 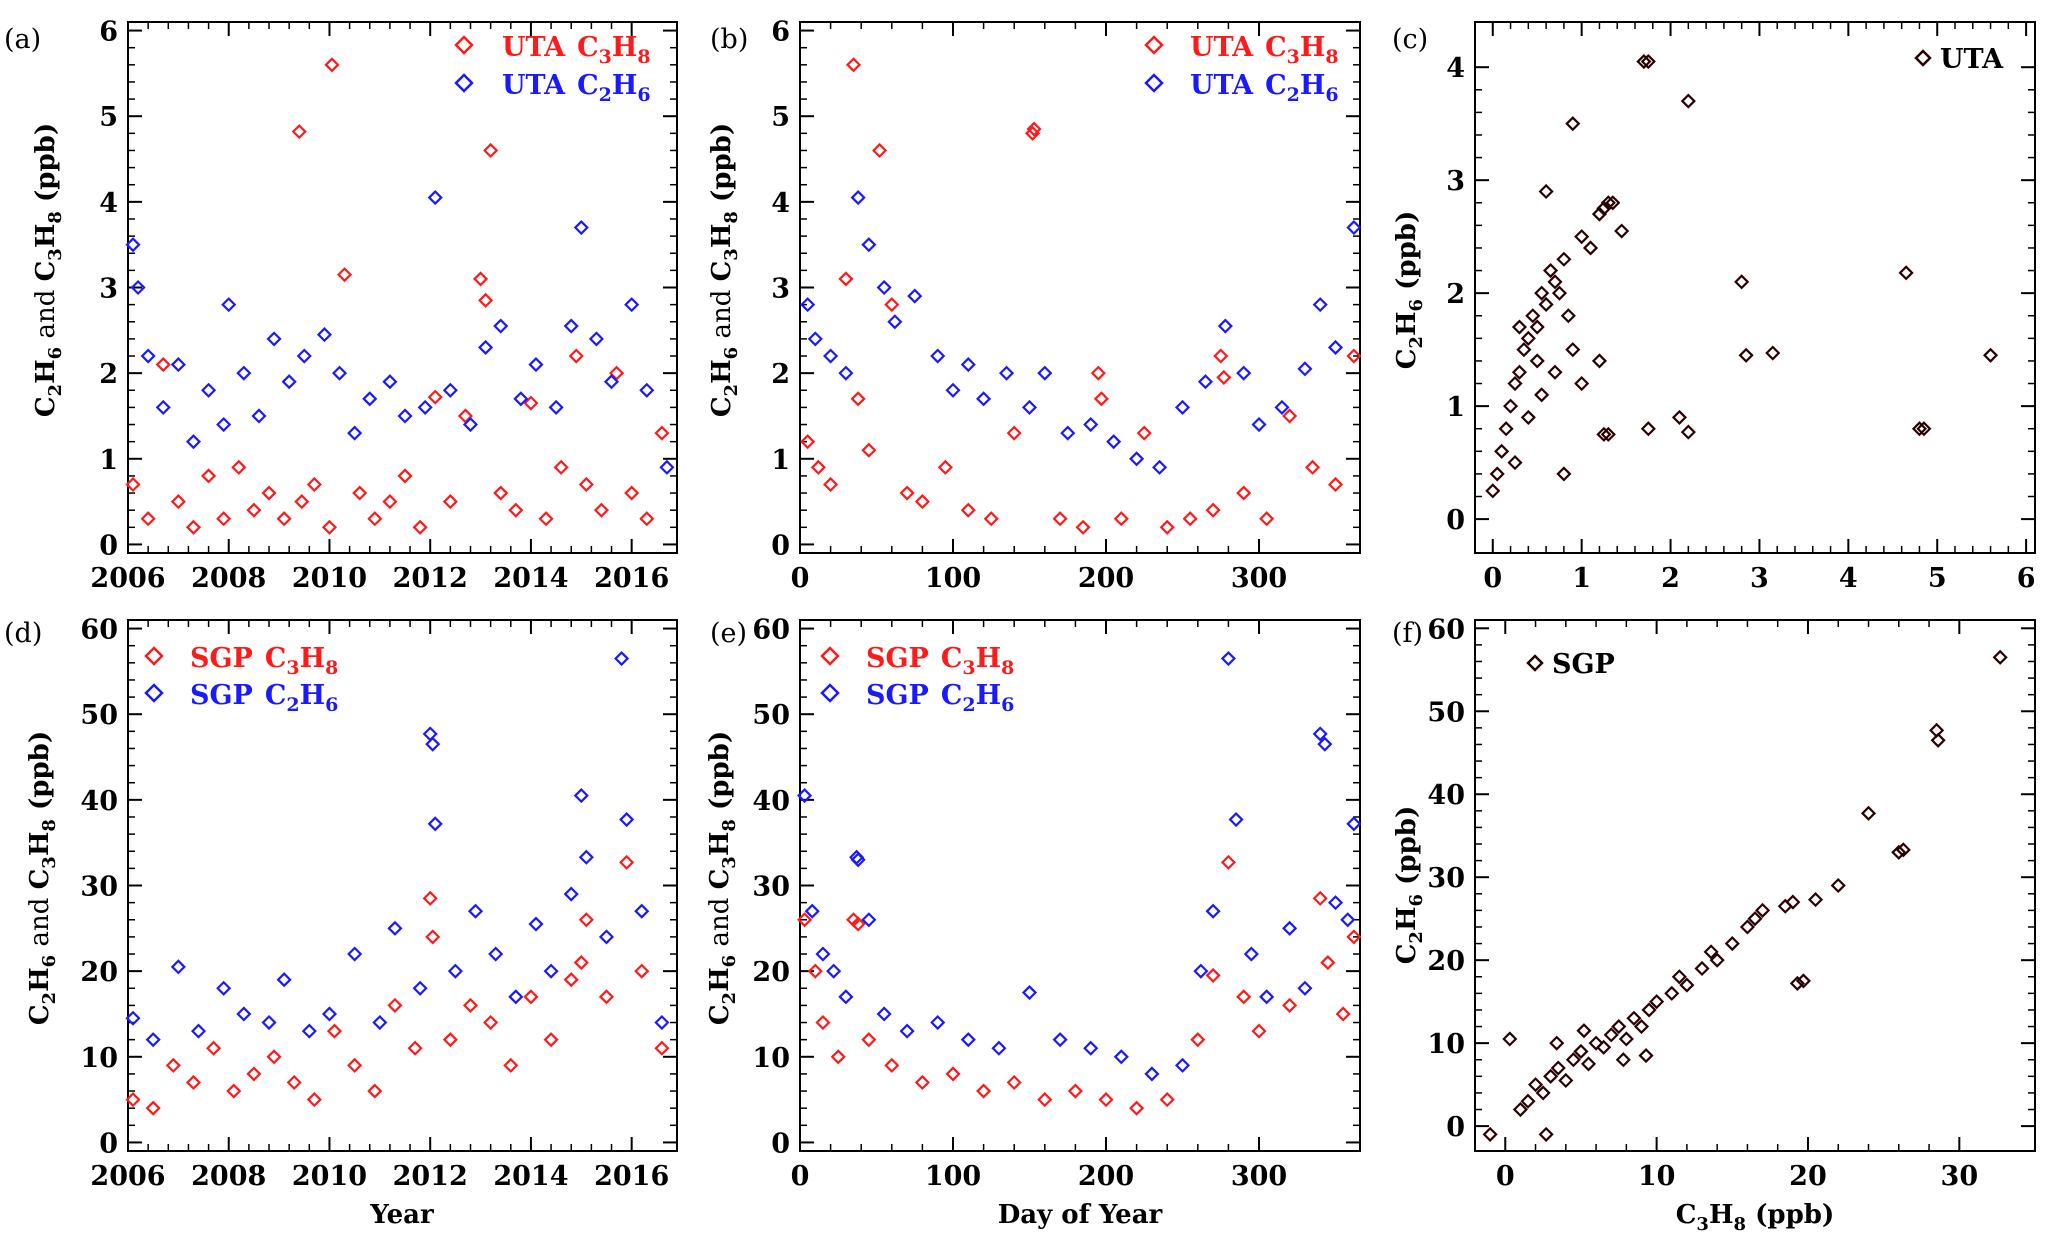 I want to click on panel-label: (d), so click(x=23, y=633).